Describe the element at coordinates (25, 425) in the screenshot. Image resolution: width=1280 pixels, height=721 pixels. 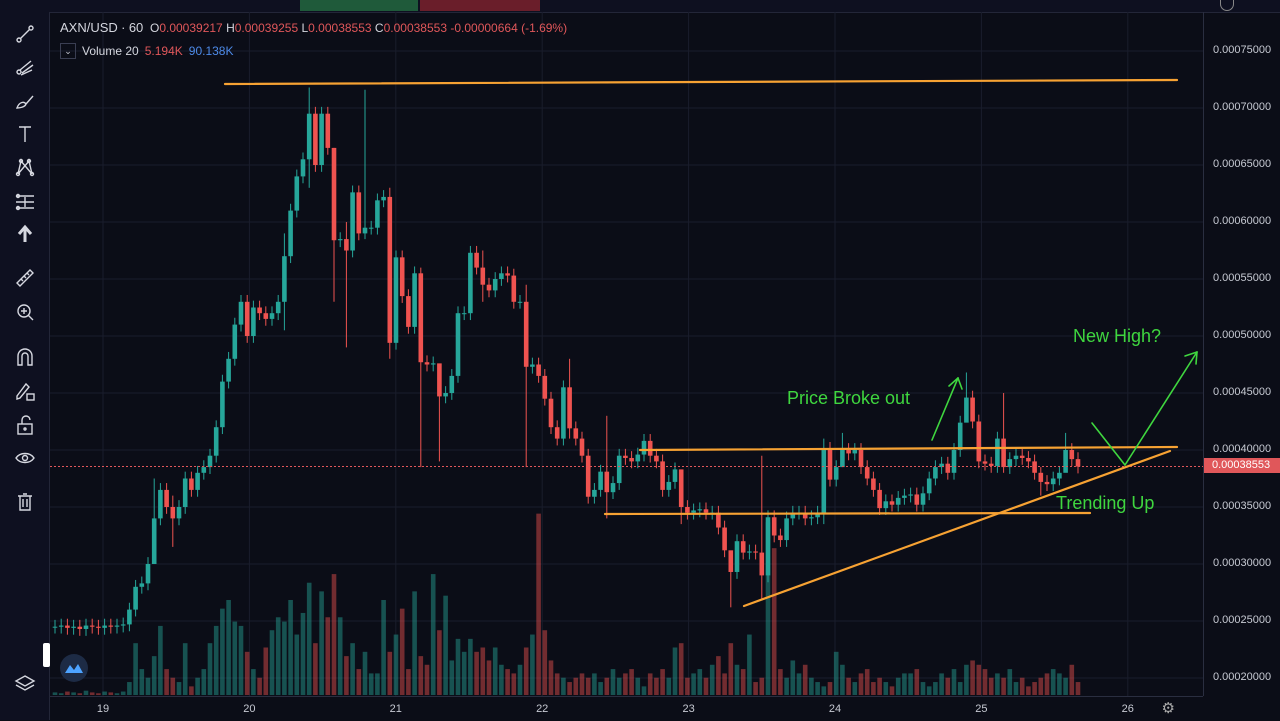
I see `unlock-icon` at that location.